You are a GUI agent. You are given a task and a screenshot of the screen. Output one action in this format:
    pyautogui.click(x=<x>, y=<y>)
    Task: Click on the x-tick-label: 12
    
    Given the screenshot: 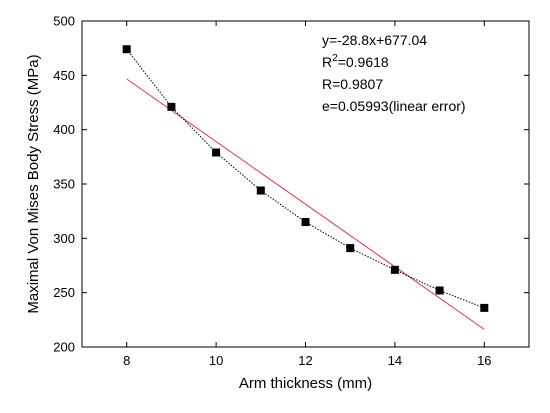 What is the action you would take?
    pyautogui.click(x=305, y=360)
    